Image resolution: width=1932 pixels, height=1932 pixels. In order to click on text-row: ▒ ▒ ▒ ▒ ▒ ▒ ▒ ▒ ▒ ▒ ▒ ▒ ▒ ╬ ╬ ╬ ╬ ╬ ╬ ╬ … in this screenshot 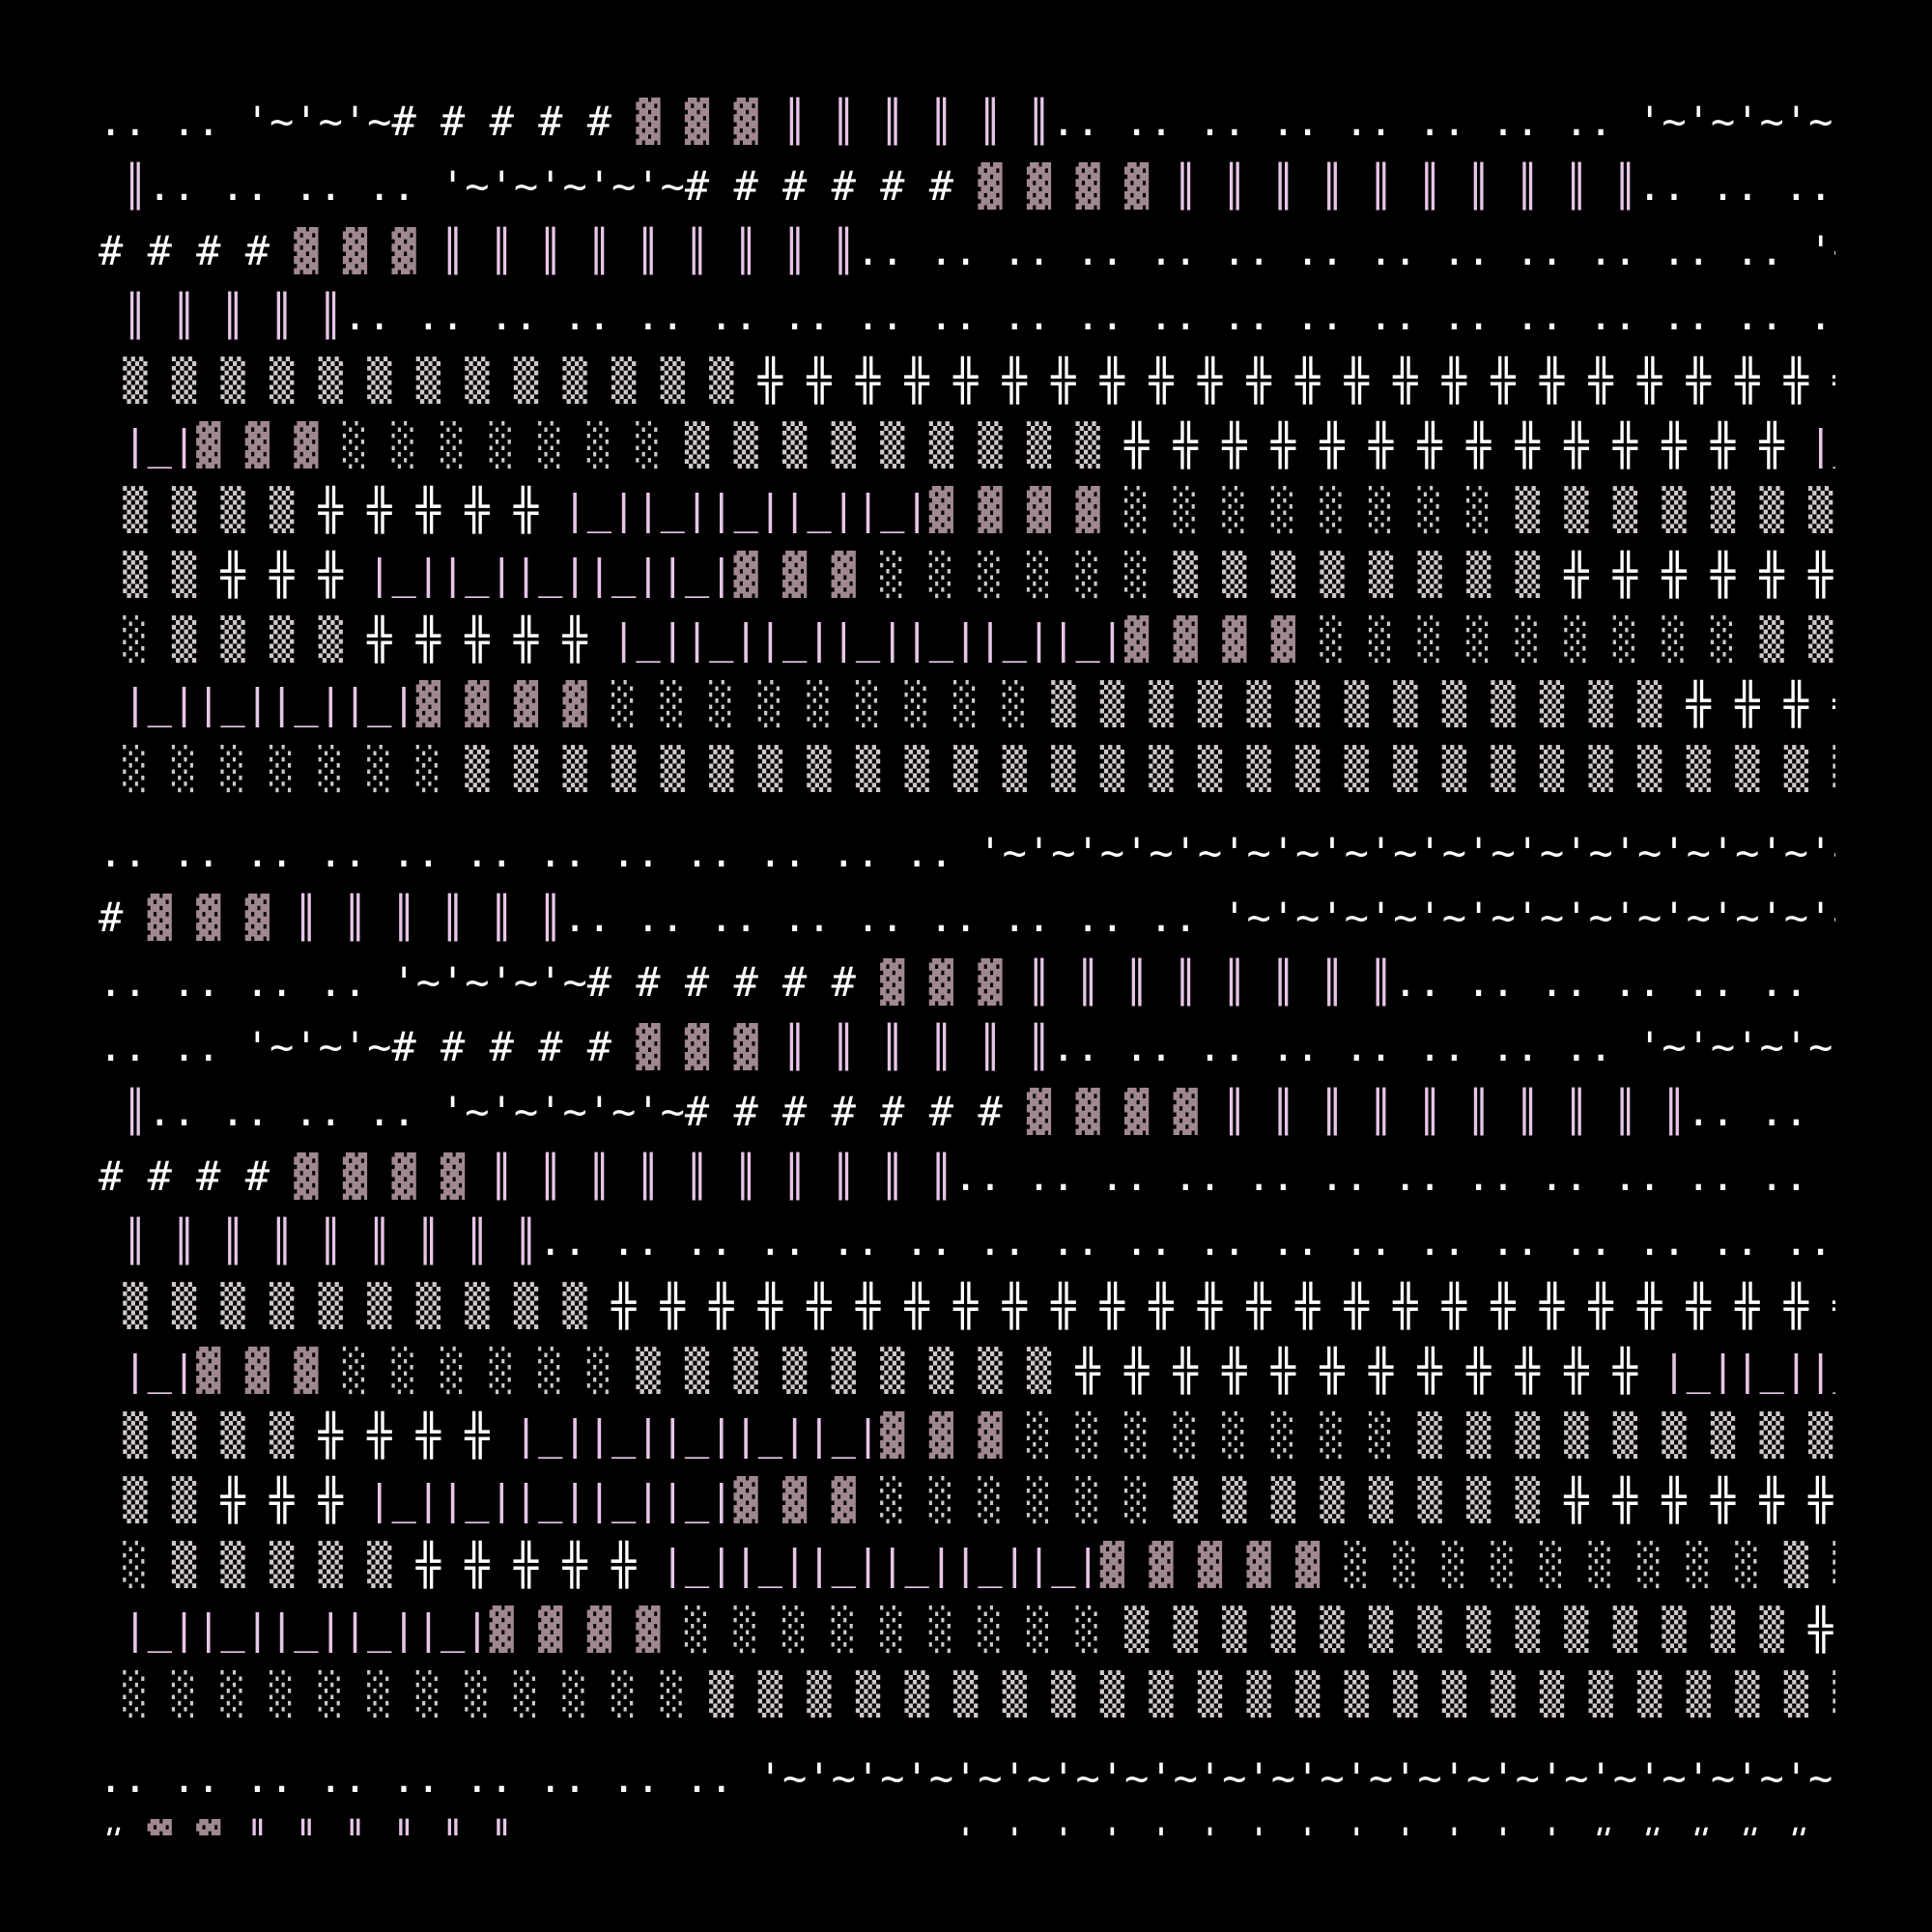, I will do `click(967, 380)`.